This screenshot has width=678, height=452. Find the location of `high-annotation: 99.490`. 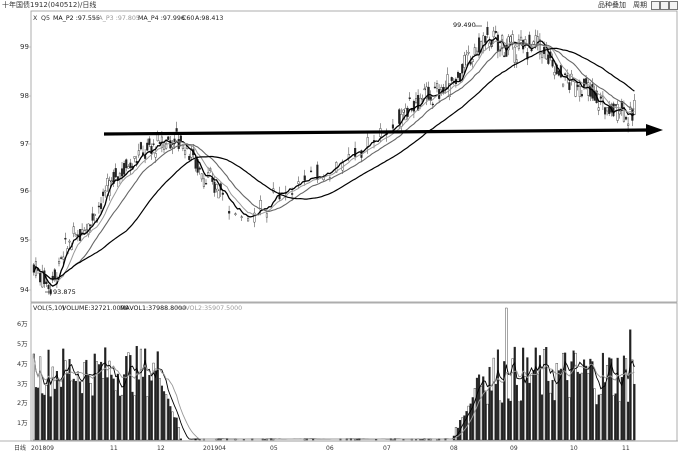

high-annotation: 99.490 is located at coordinates (464, 25).